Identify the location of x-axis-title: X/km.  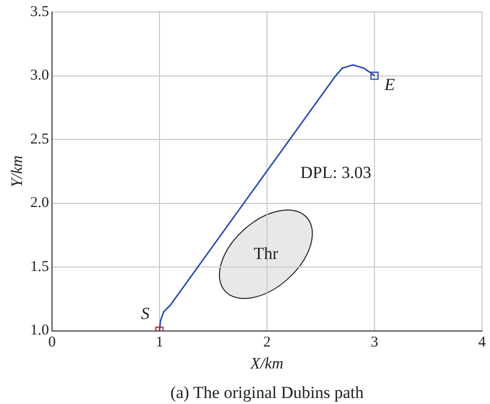
(267, 364).